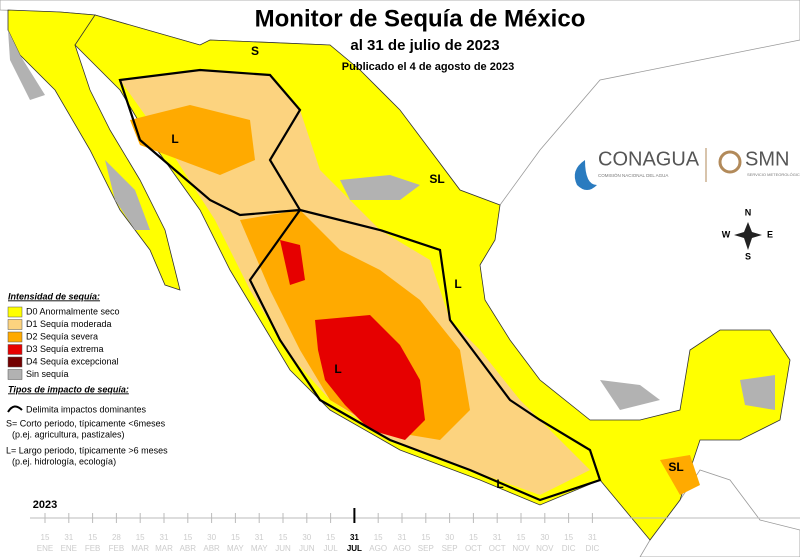 Image resolution: width=800 pixels, height=557 pixels. What do you see at coordinates (585, 175) in the screenshot?
I see `conagua-icon` at bounding box center [585, 175].